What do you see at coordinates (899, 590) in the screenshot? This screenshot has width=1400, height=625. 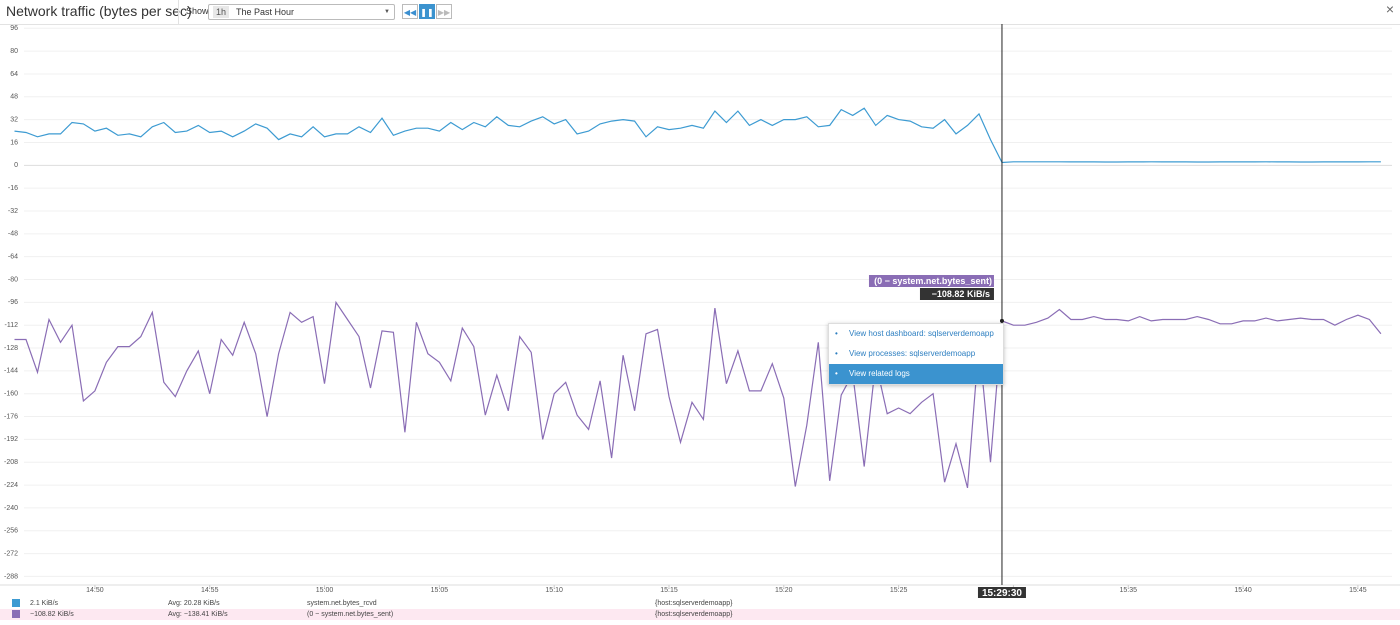 I see `x-tick-label: 15:25` at bounding box center [899, 590].